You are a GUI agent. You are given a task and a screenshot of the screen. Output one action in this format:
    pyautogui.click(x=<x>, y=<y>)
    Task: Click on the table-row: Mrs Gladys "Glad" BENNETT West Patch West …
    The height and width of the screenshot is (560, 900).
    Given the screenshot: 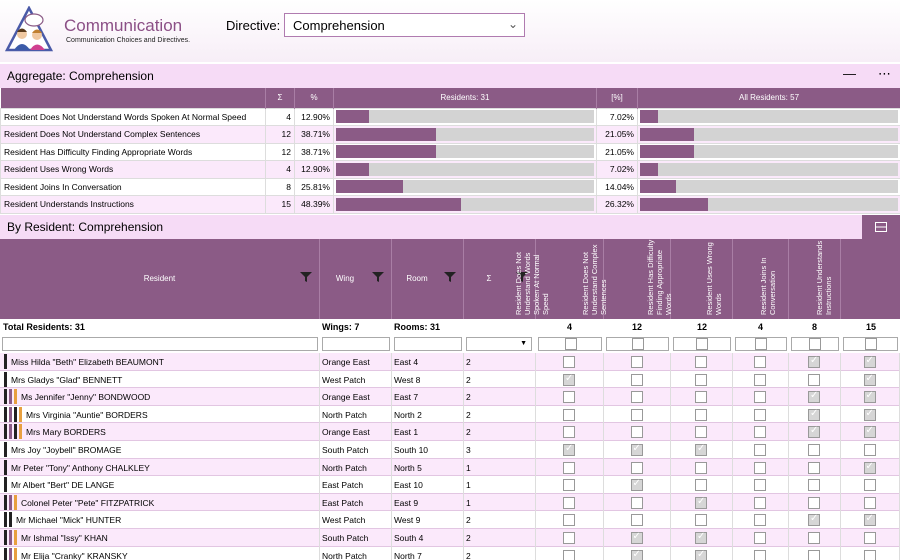 What is the action you would take?
    pyautogui.click(x=450, y=379)
    